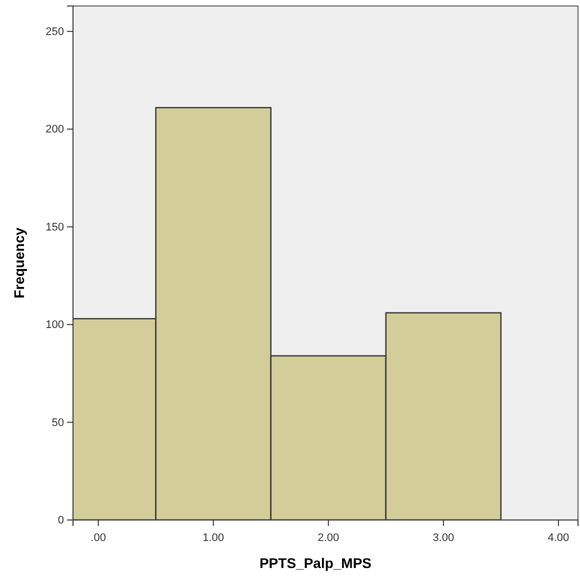 This screenshot has width=580, height=582. I want to click on y-tick-label: 100, so click(55, 325).